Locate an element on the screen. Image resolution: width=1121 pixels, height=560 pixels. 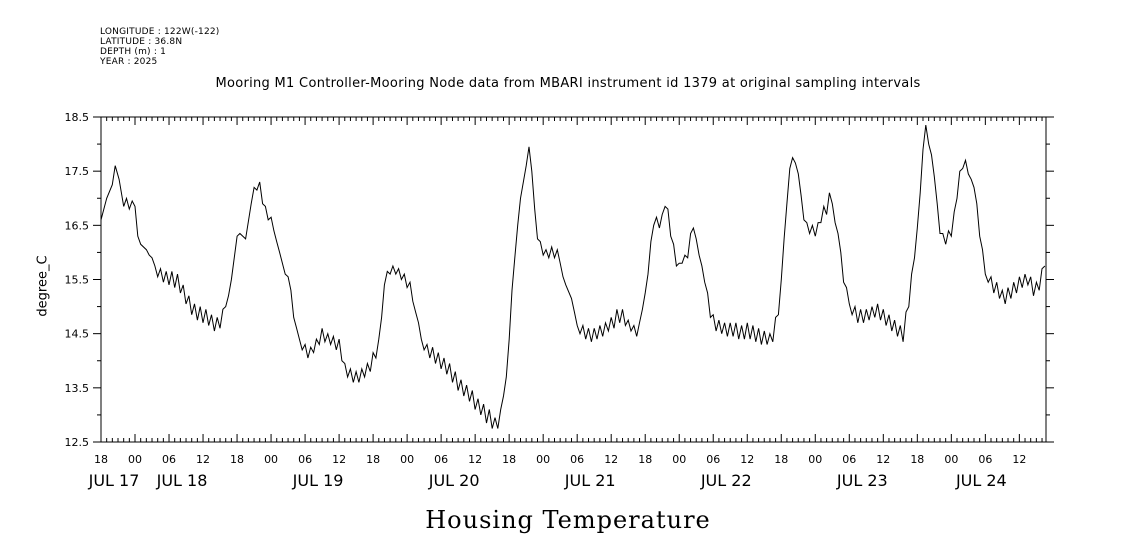
year-label: YEAR : 2025 is located at coordinates (129, 62).